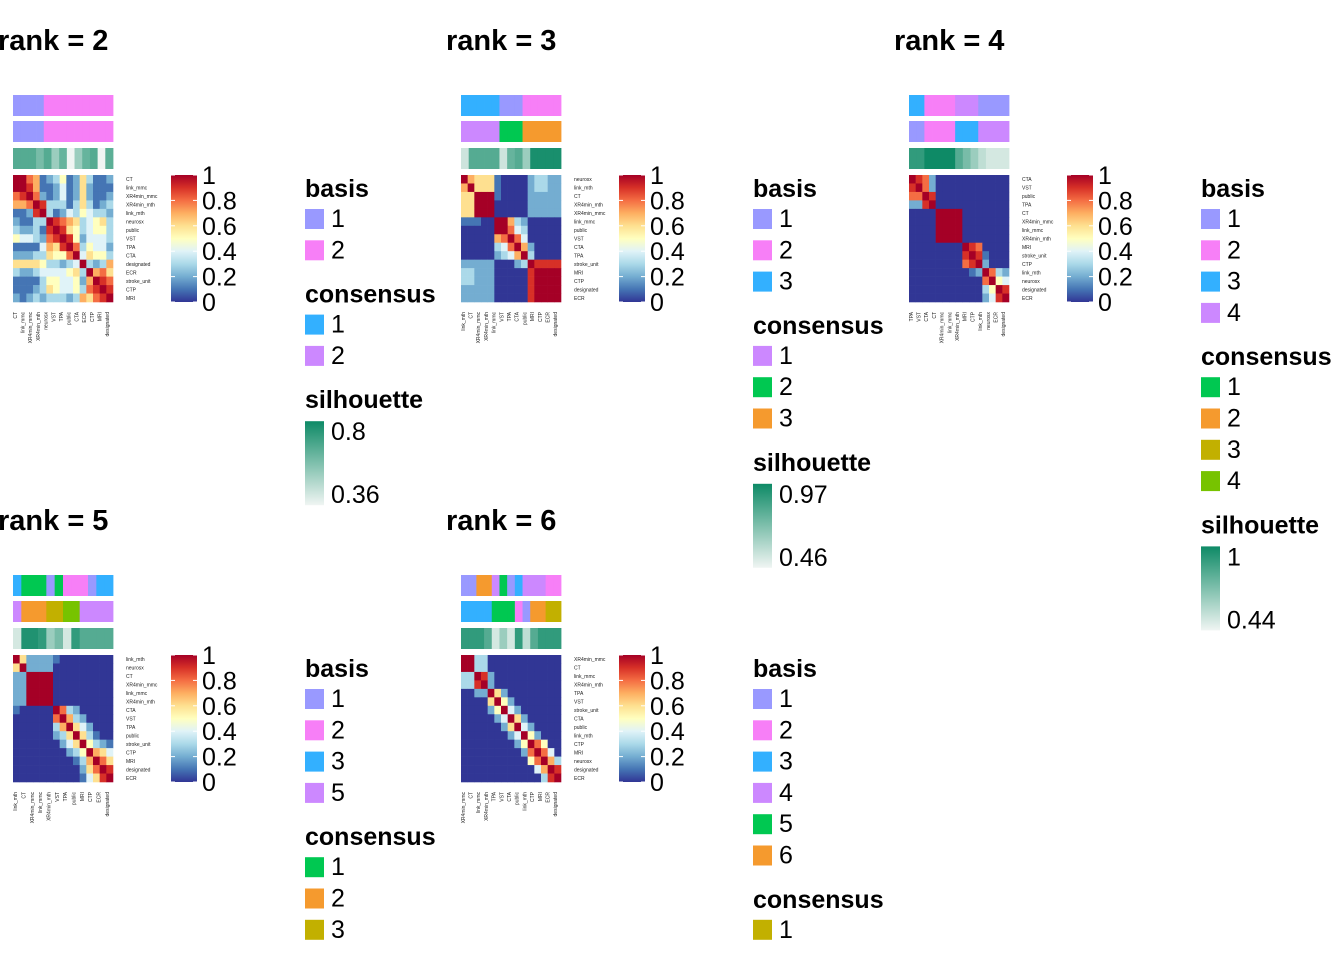  I want to click on column-label: VST, so click(54, 317).